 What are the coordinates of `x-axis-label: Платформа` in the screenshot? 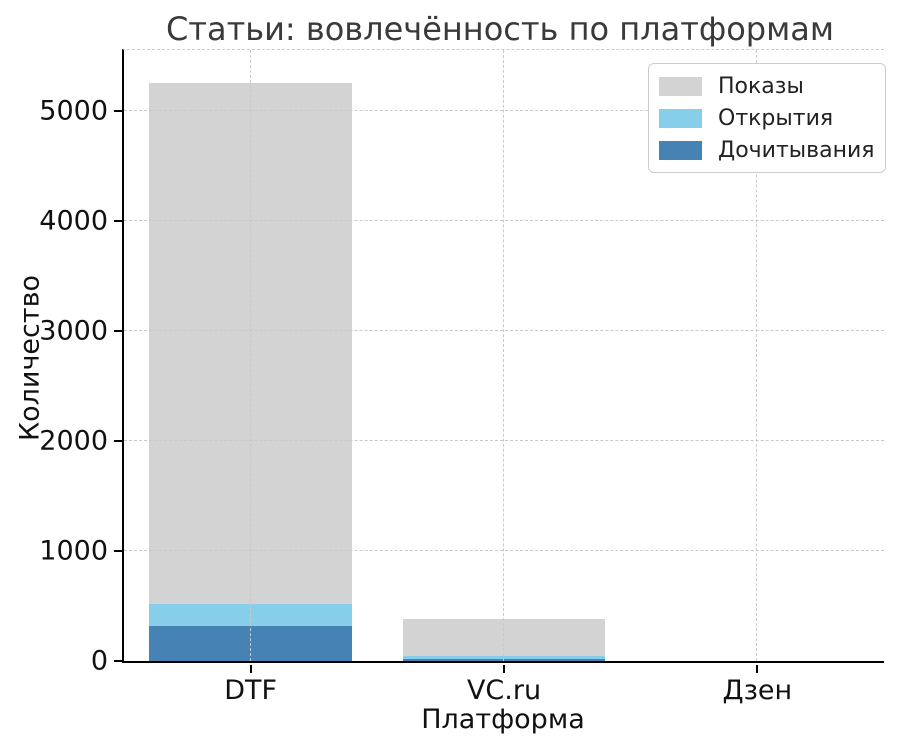 It's located at (503, 719).